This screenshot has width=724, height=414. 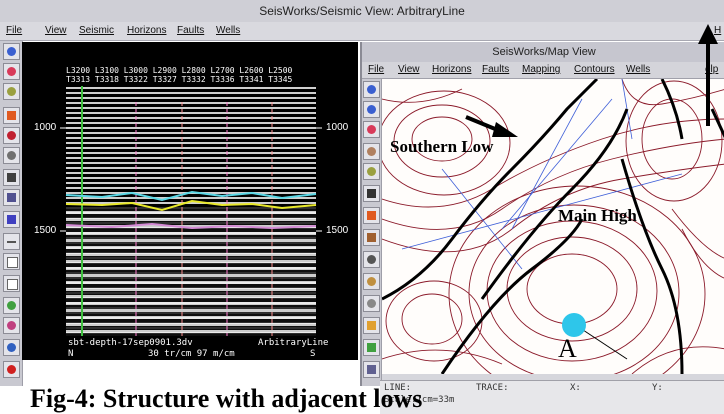 I want to click on magnet-icon, so click(x=11, y=135).